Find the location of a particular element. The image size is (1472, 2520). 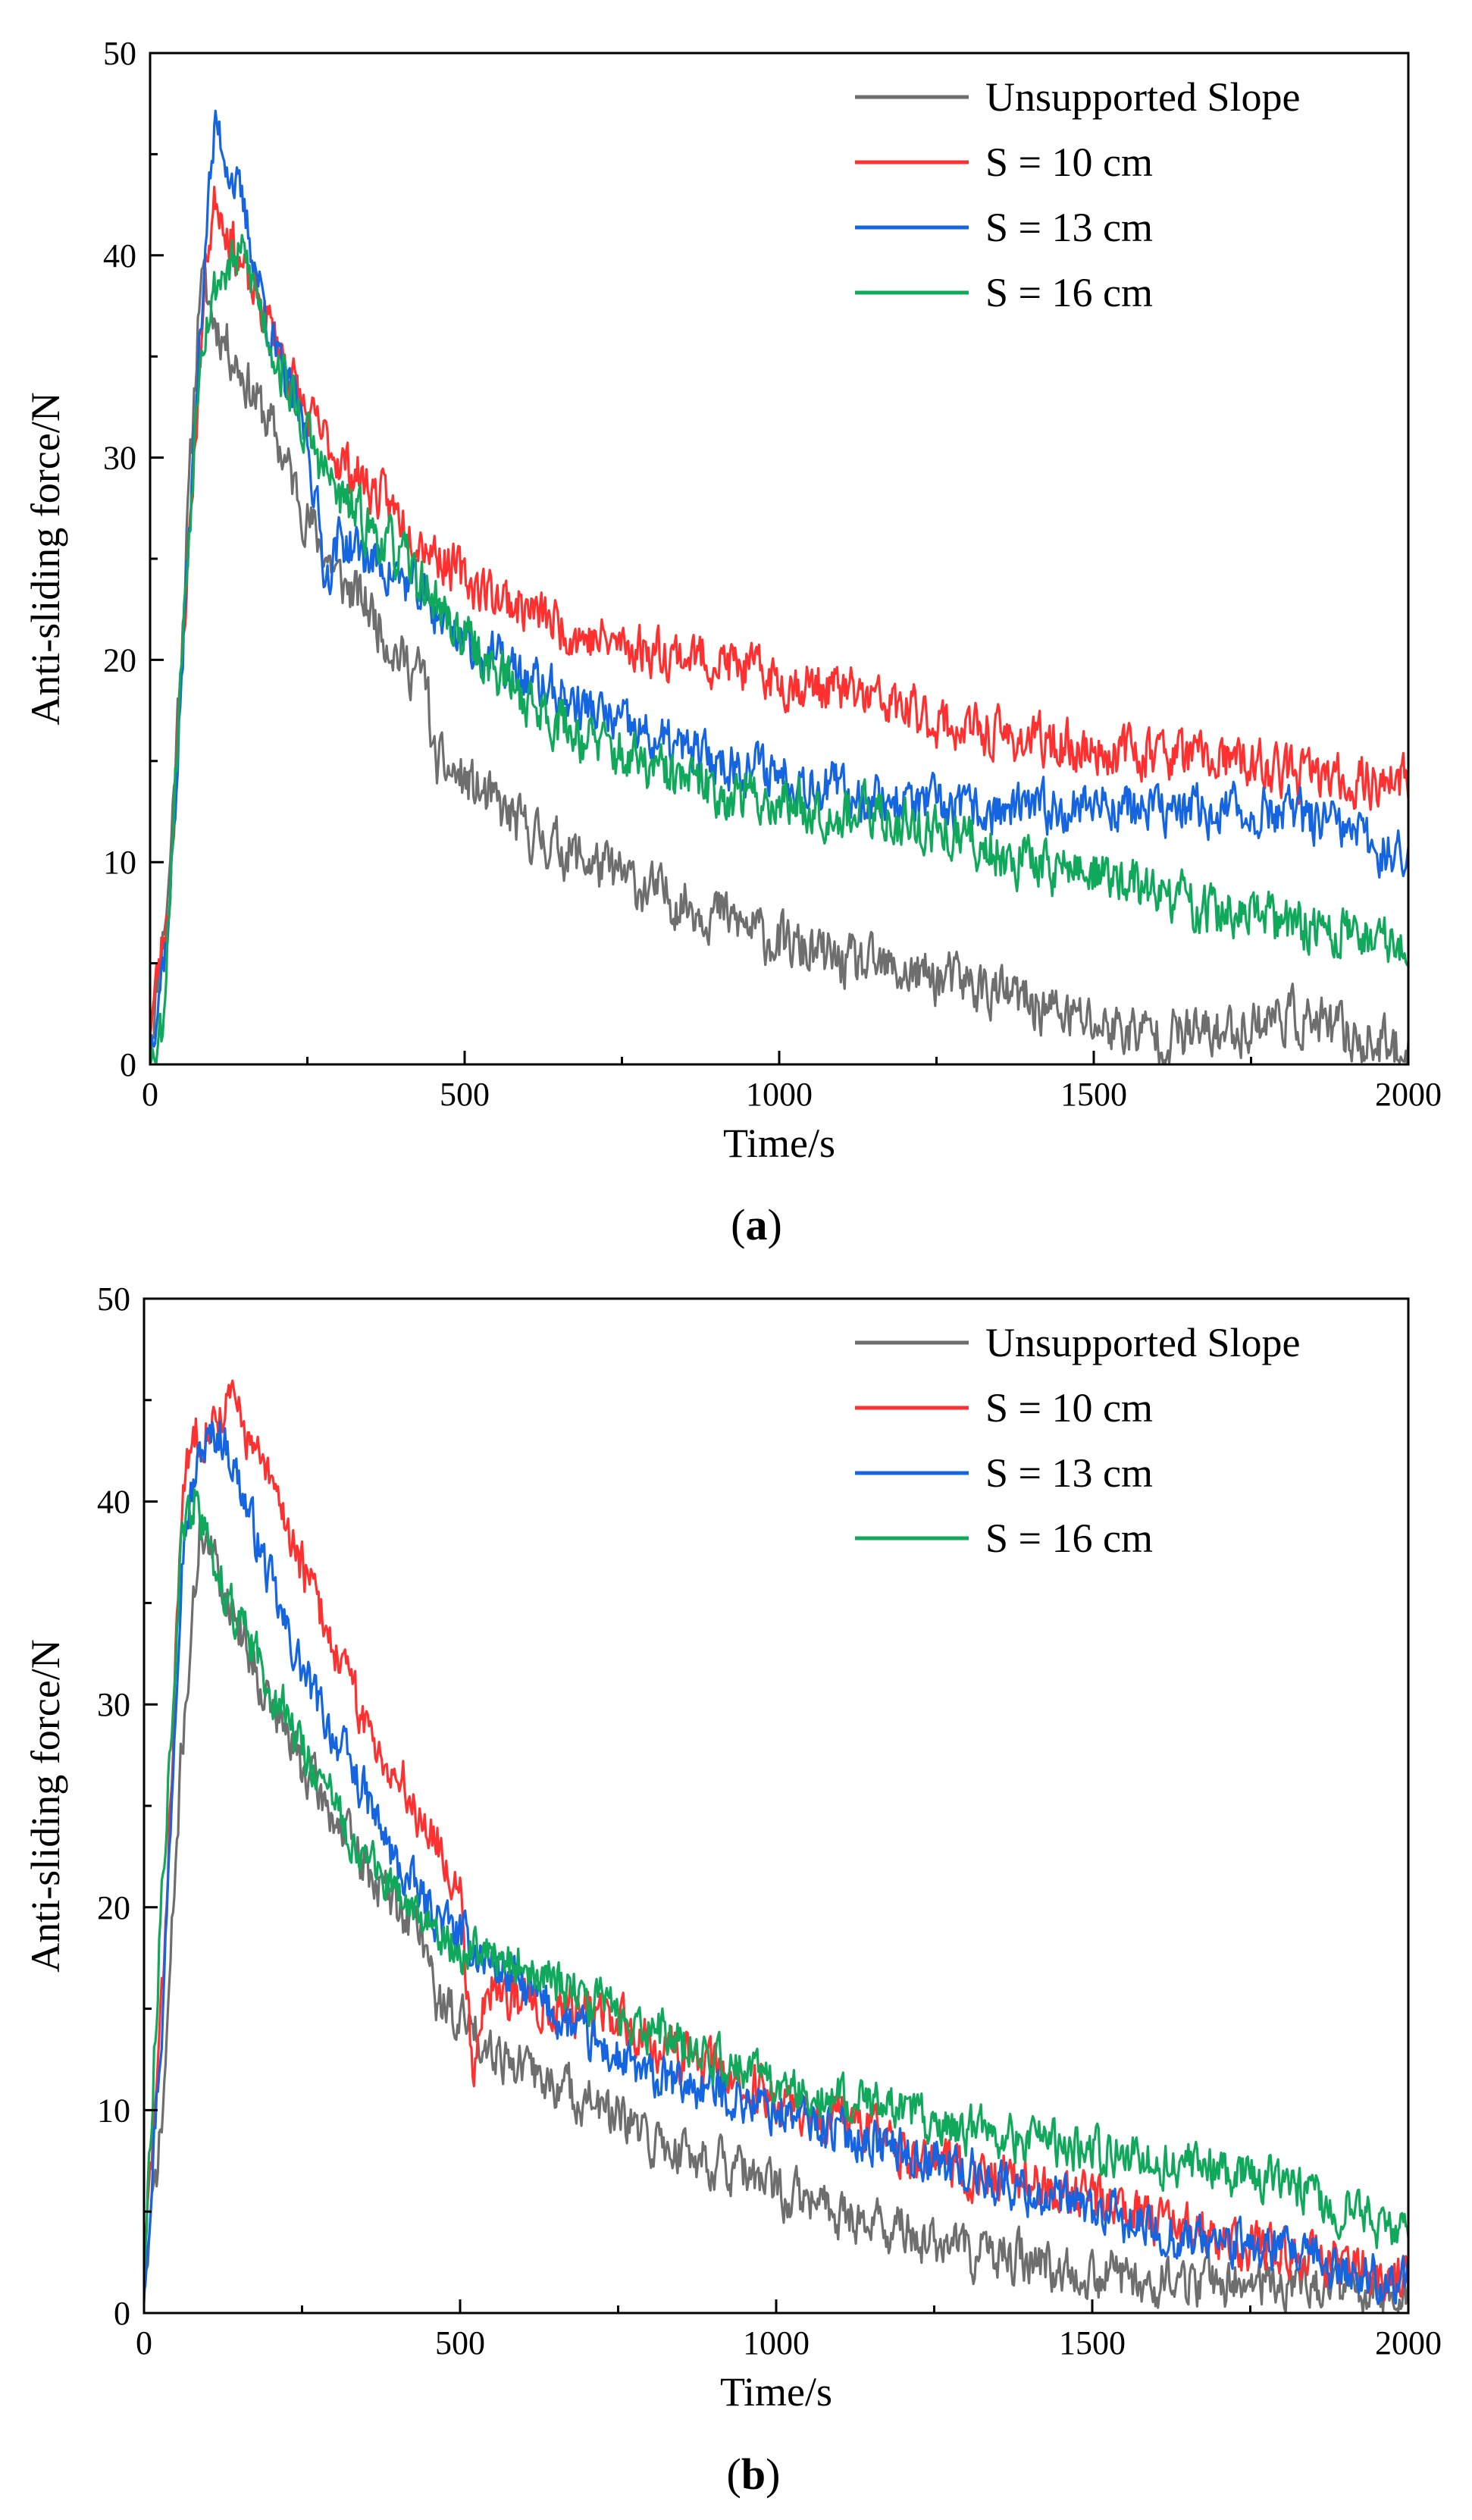

panel-label-letter: a is located at coordinates (757, 1224).